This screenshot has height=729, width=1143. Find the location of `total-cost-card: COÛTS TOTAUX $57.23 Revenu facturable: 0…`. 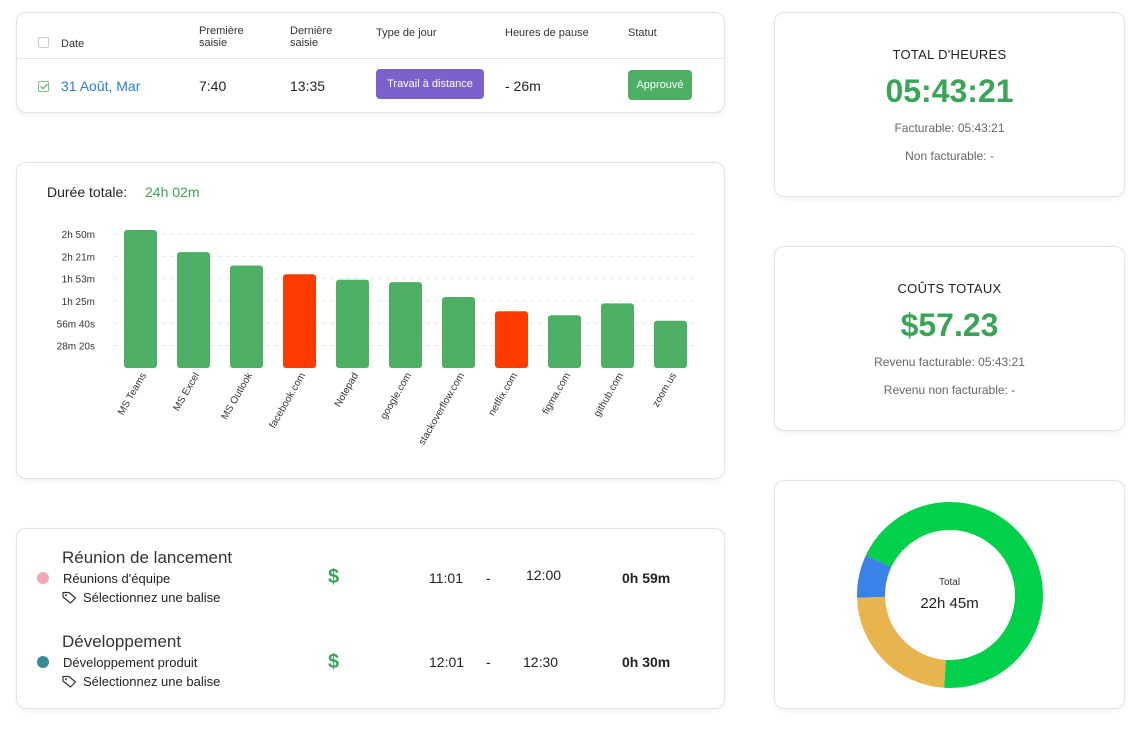

total-cost-card: COÛTS TOTAUX $57.23 Revenu facturable: 0… is located at coordinates (949, 338).